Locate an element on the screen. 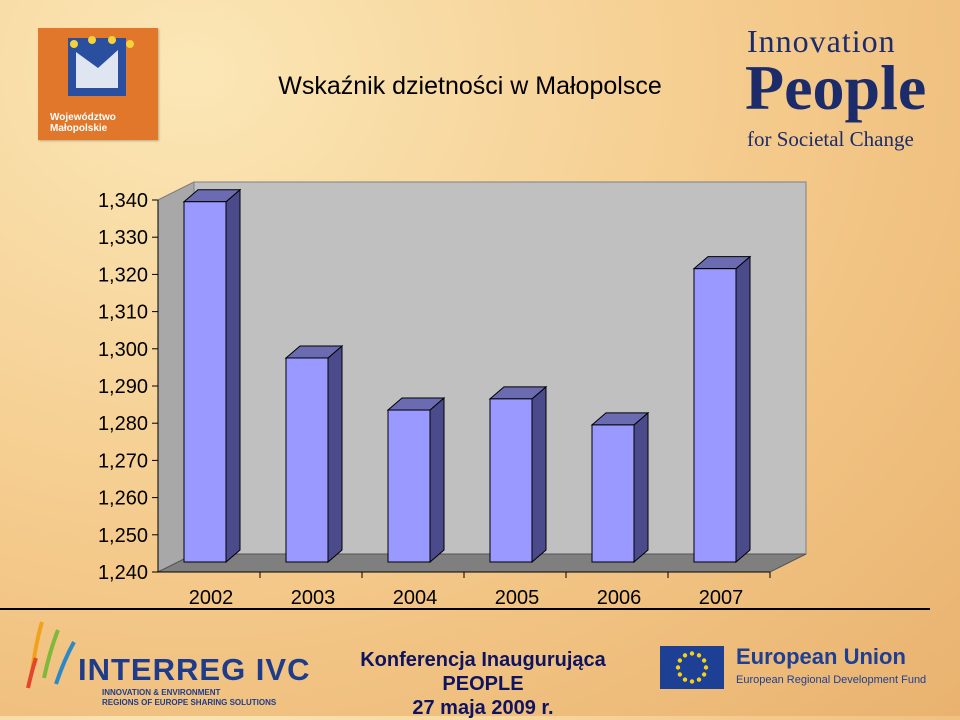 The width and height of the screenshot is (960, 720). x-tick-label: 2006 is located at coordinates (619, 598).